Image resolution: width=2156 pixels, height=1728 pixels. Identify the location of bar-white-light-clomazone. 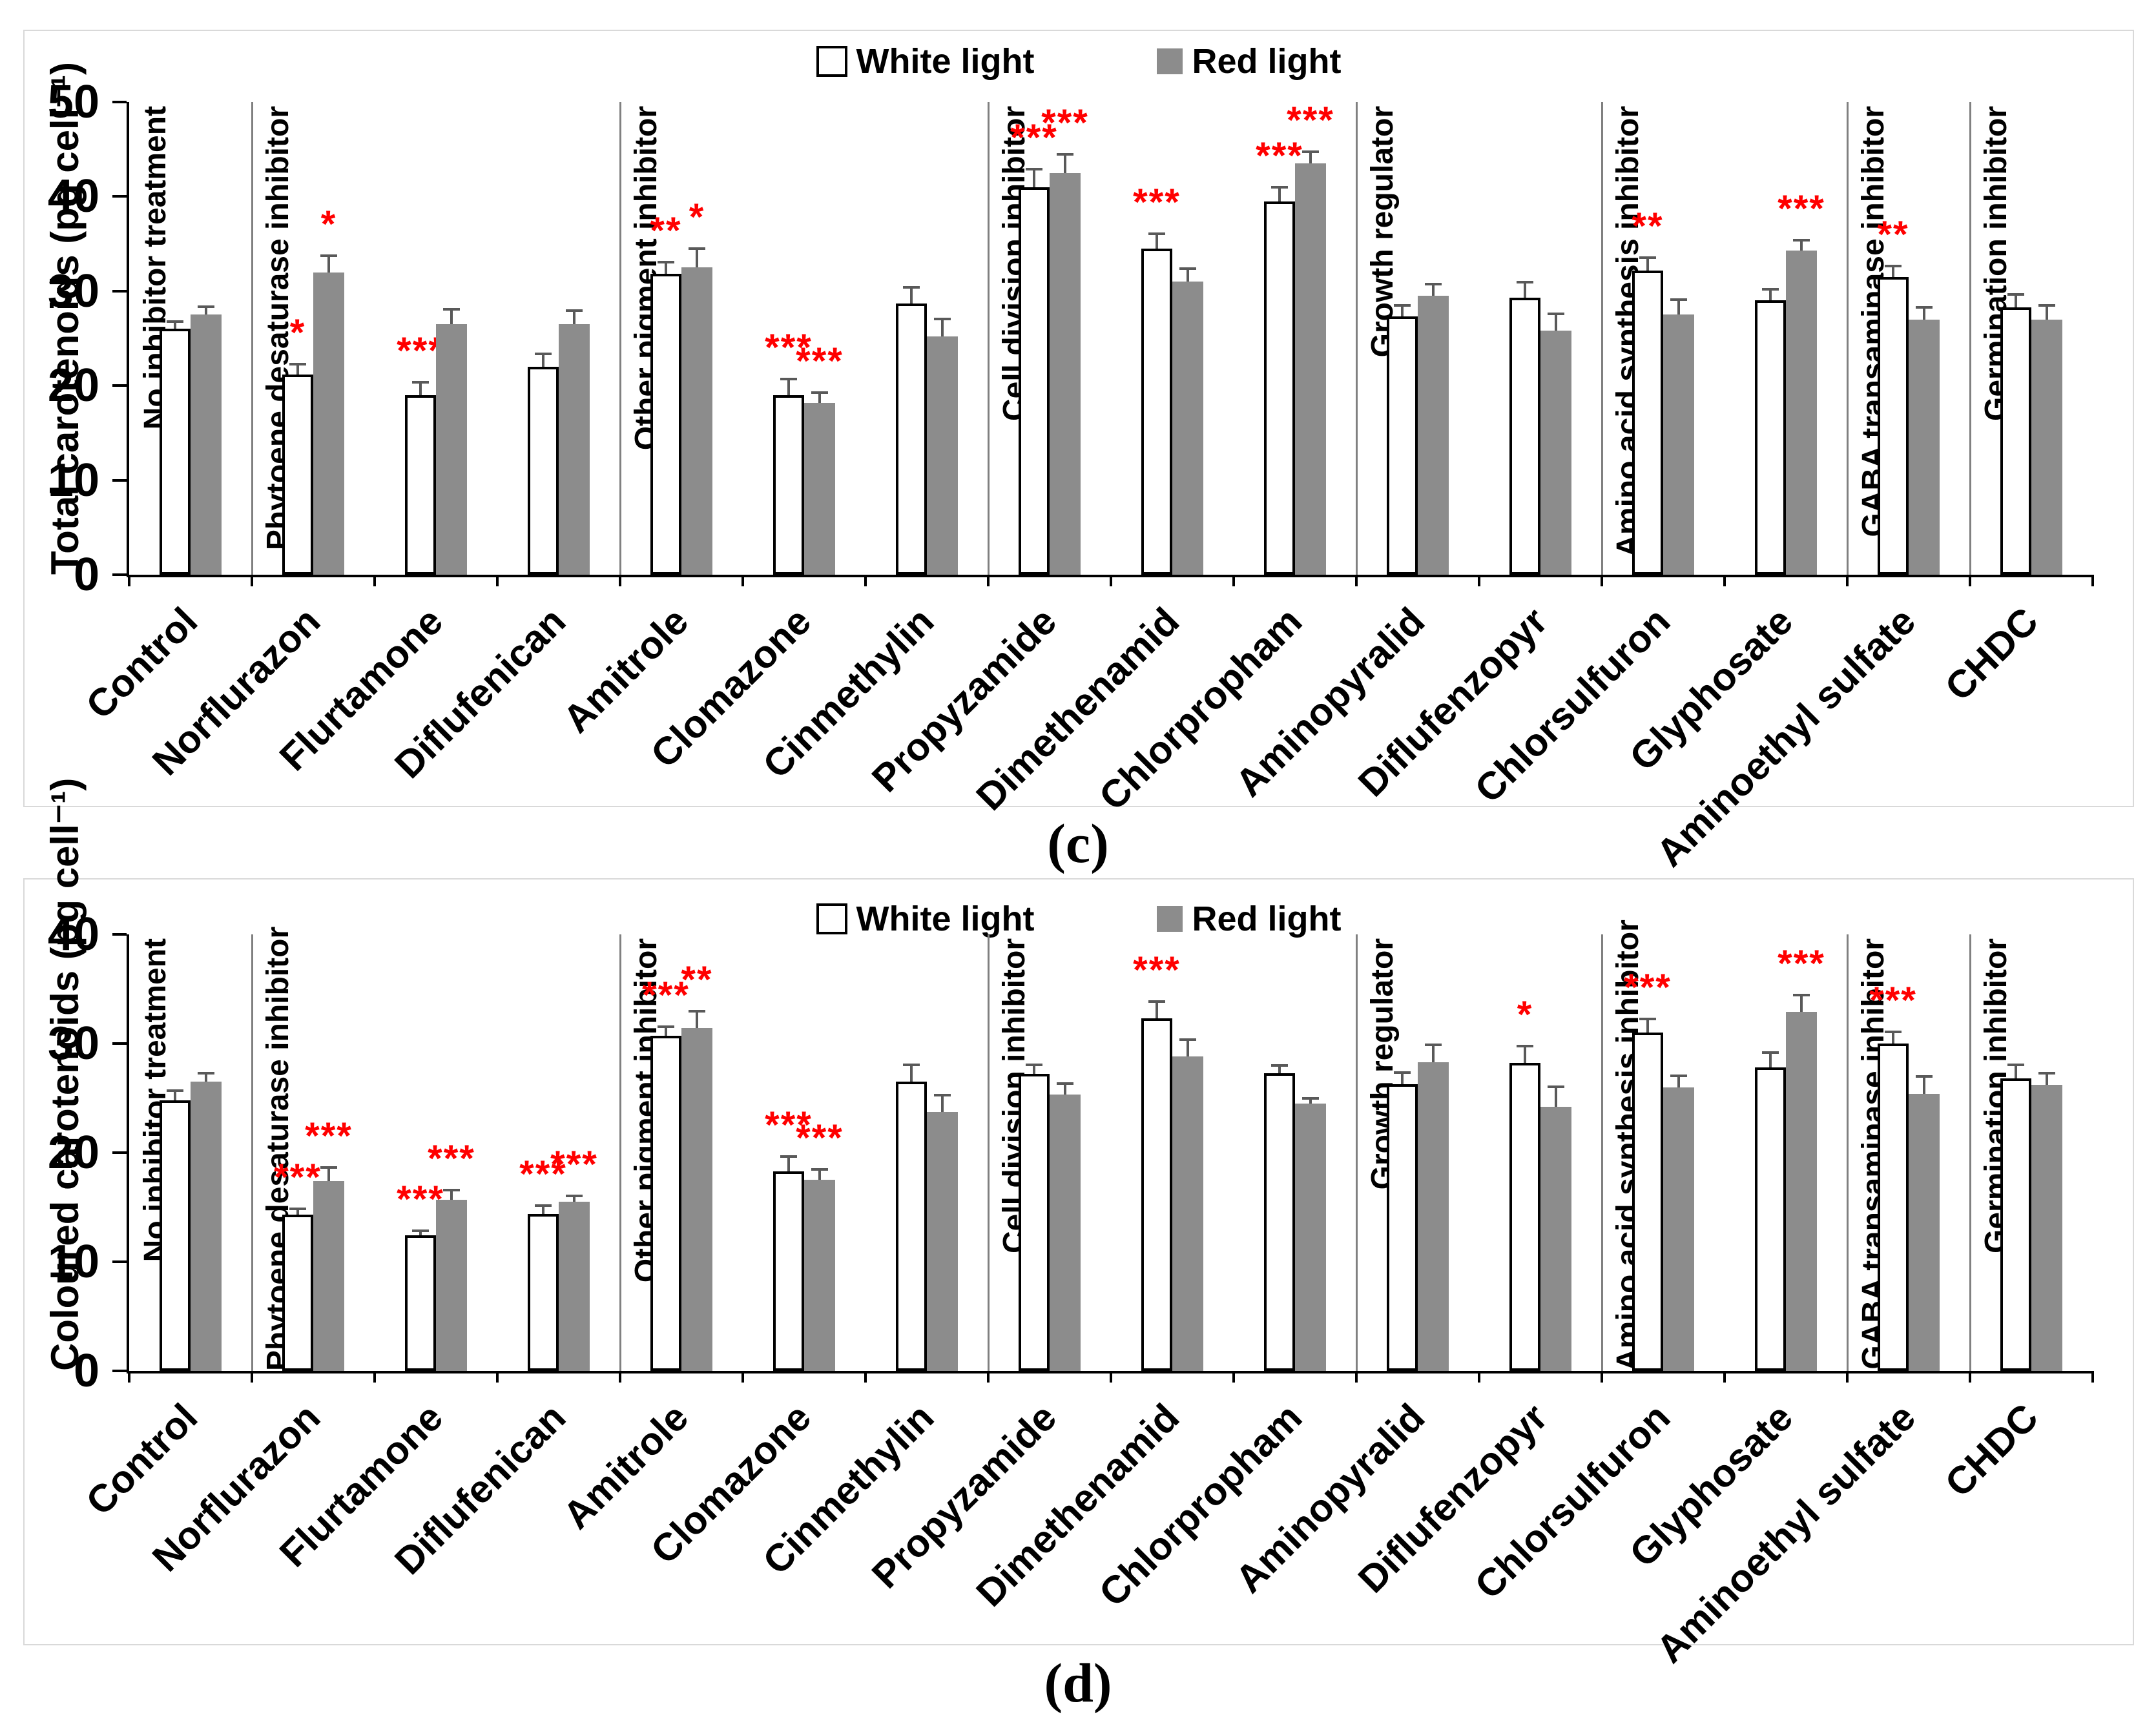
(789, 485).